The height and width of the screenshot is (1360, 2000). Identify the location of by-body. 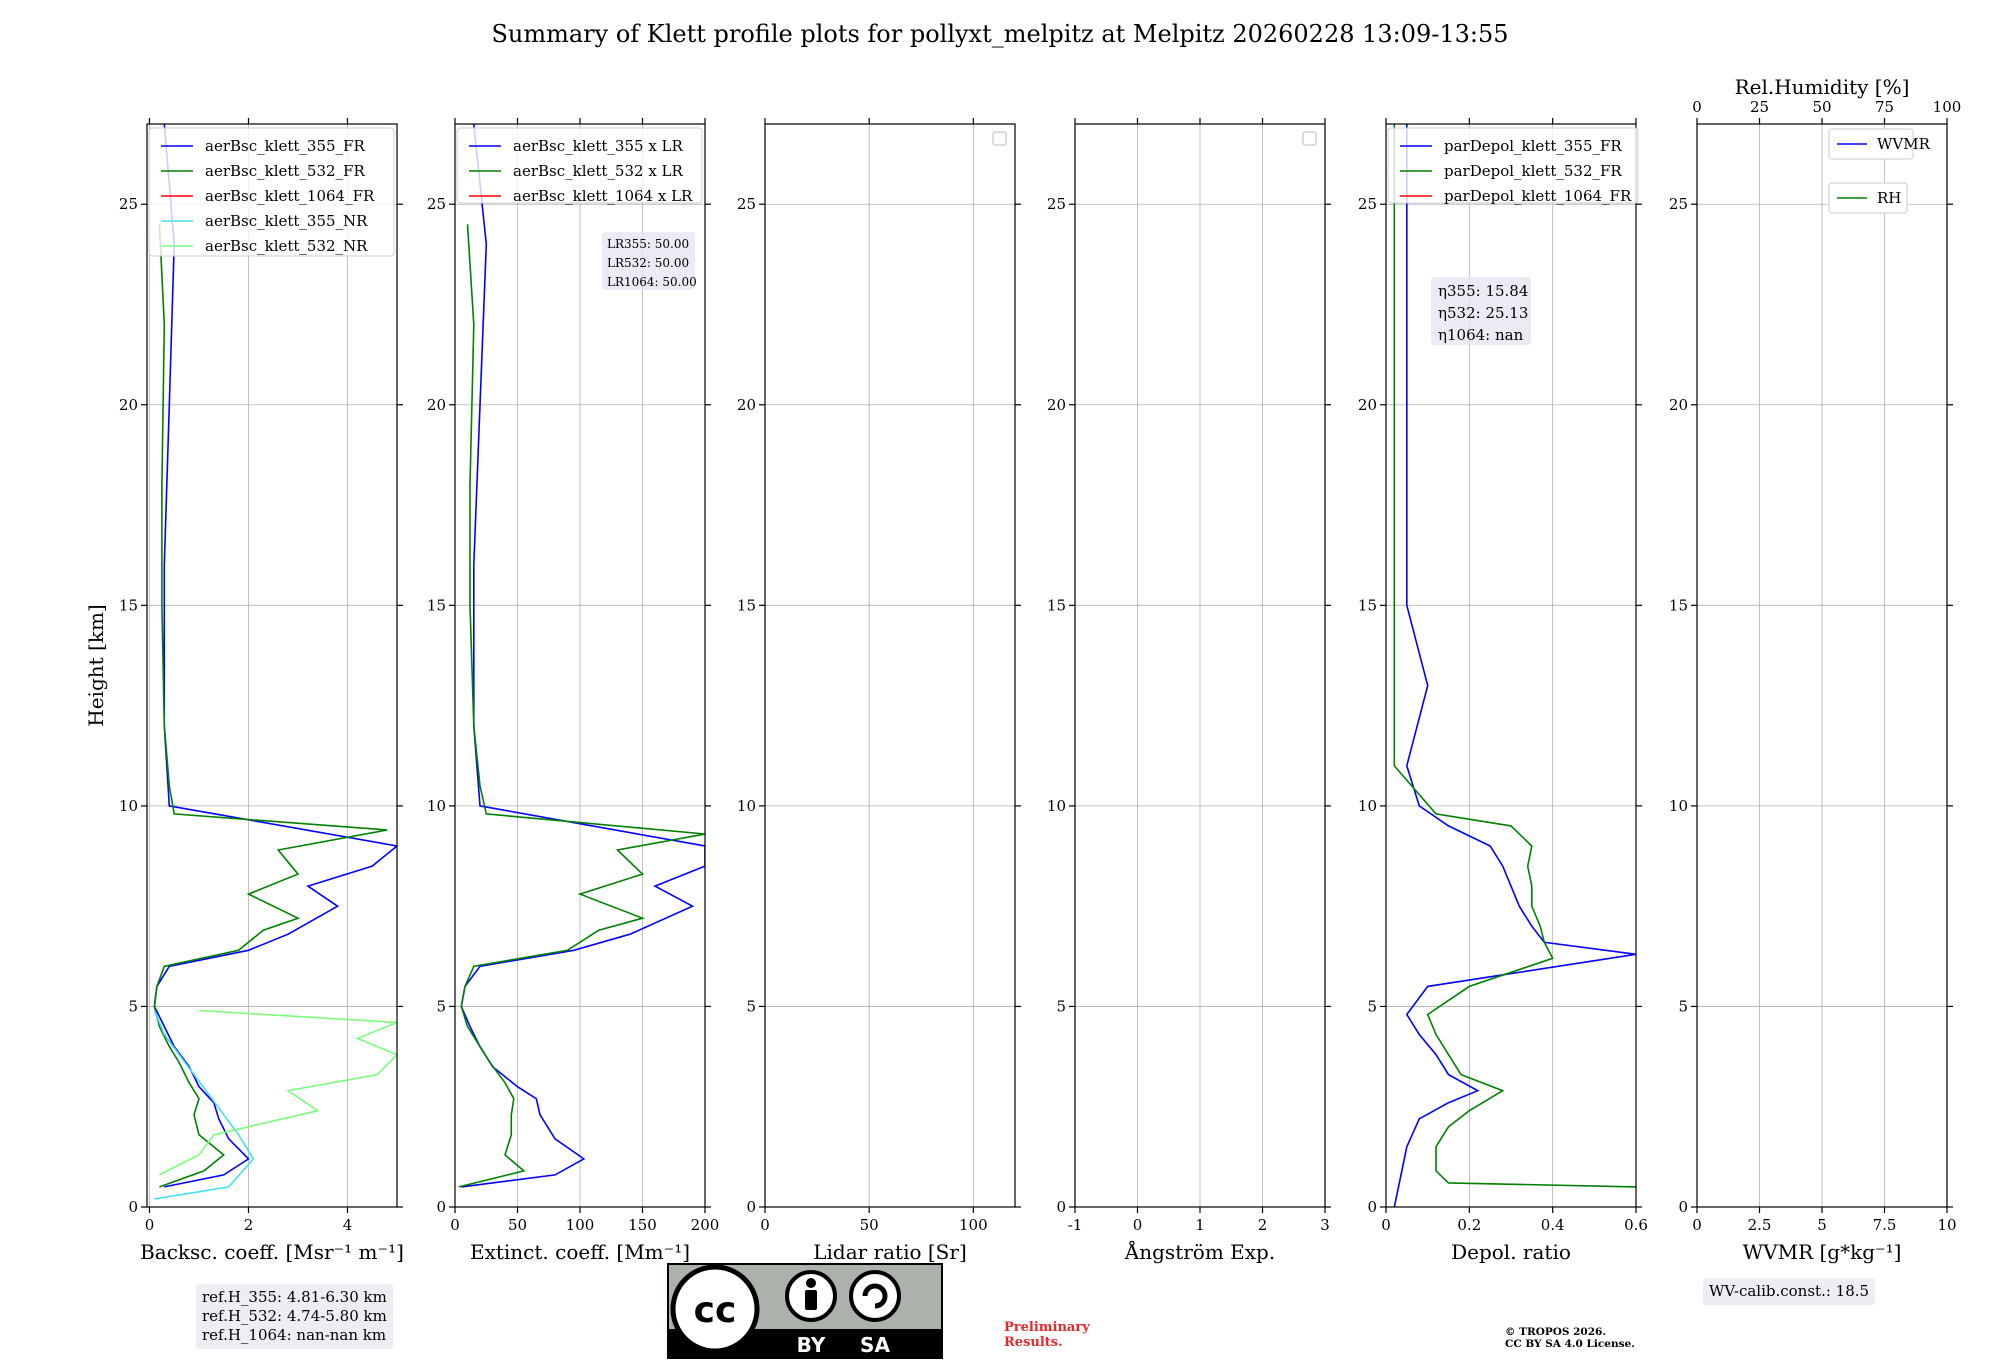
(811, 1300).